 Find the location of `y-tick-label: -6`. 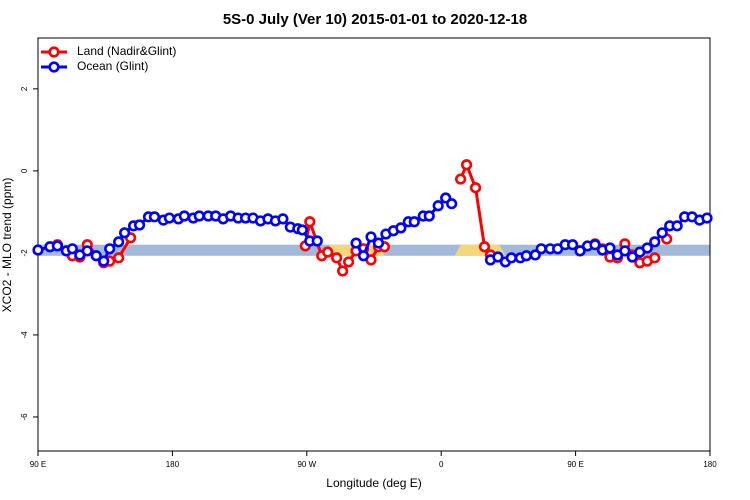

y-tick-label: -6 is located at coordinates (24, 417).